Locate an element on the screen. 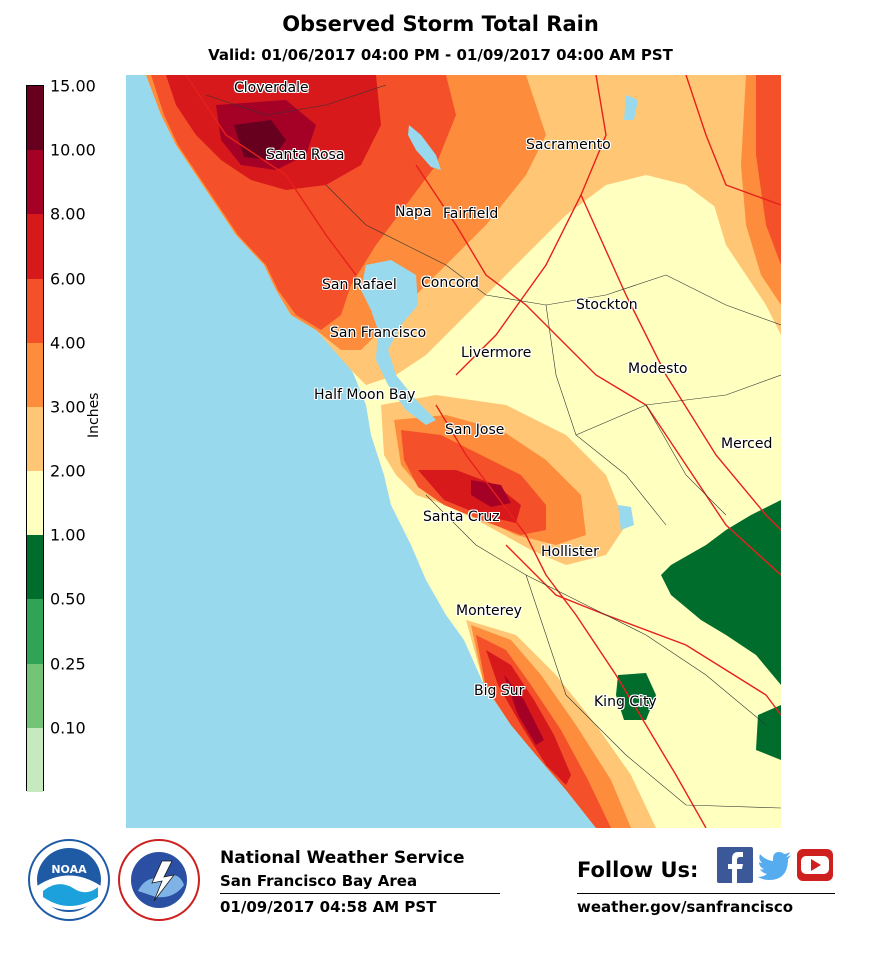 This screenshot has width=881, height=954. rain-8-10-bigsur is located at coordinates (524, 710).